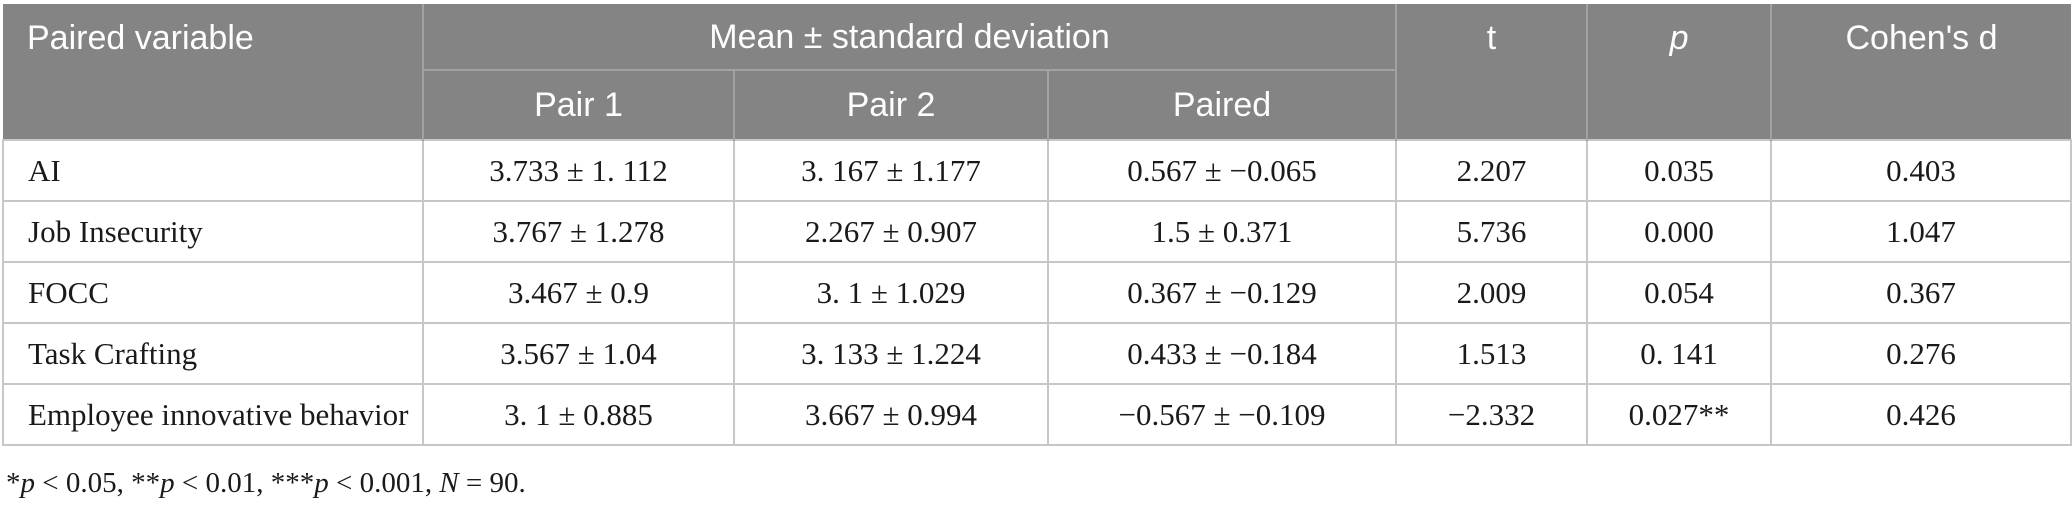 Image resolution: width=2072 pixels, height=505 pixels. What do you see at coordinates (1679, 72) in the screenshot?
I see `column-header-p: p` at bounding box center [1679, 72].